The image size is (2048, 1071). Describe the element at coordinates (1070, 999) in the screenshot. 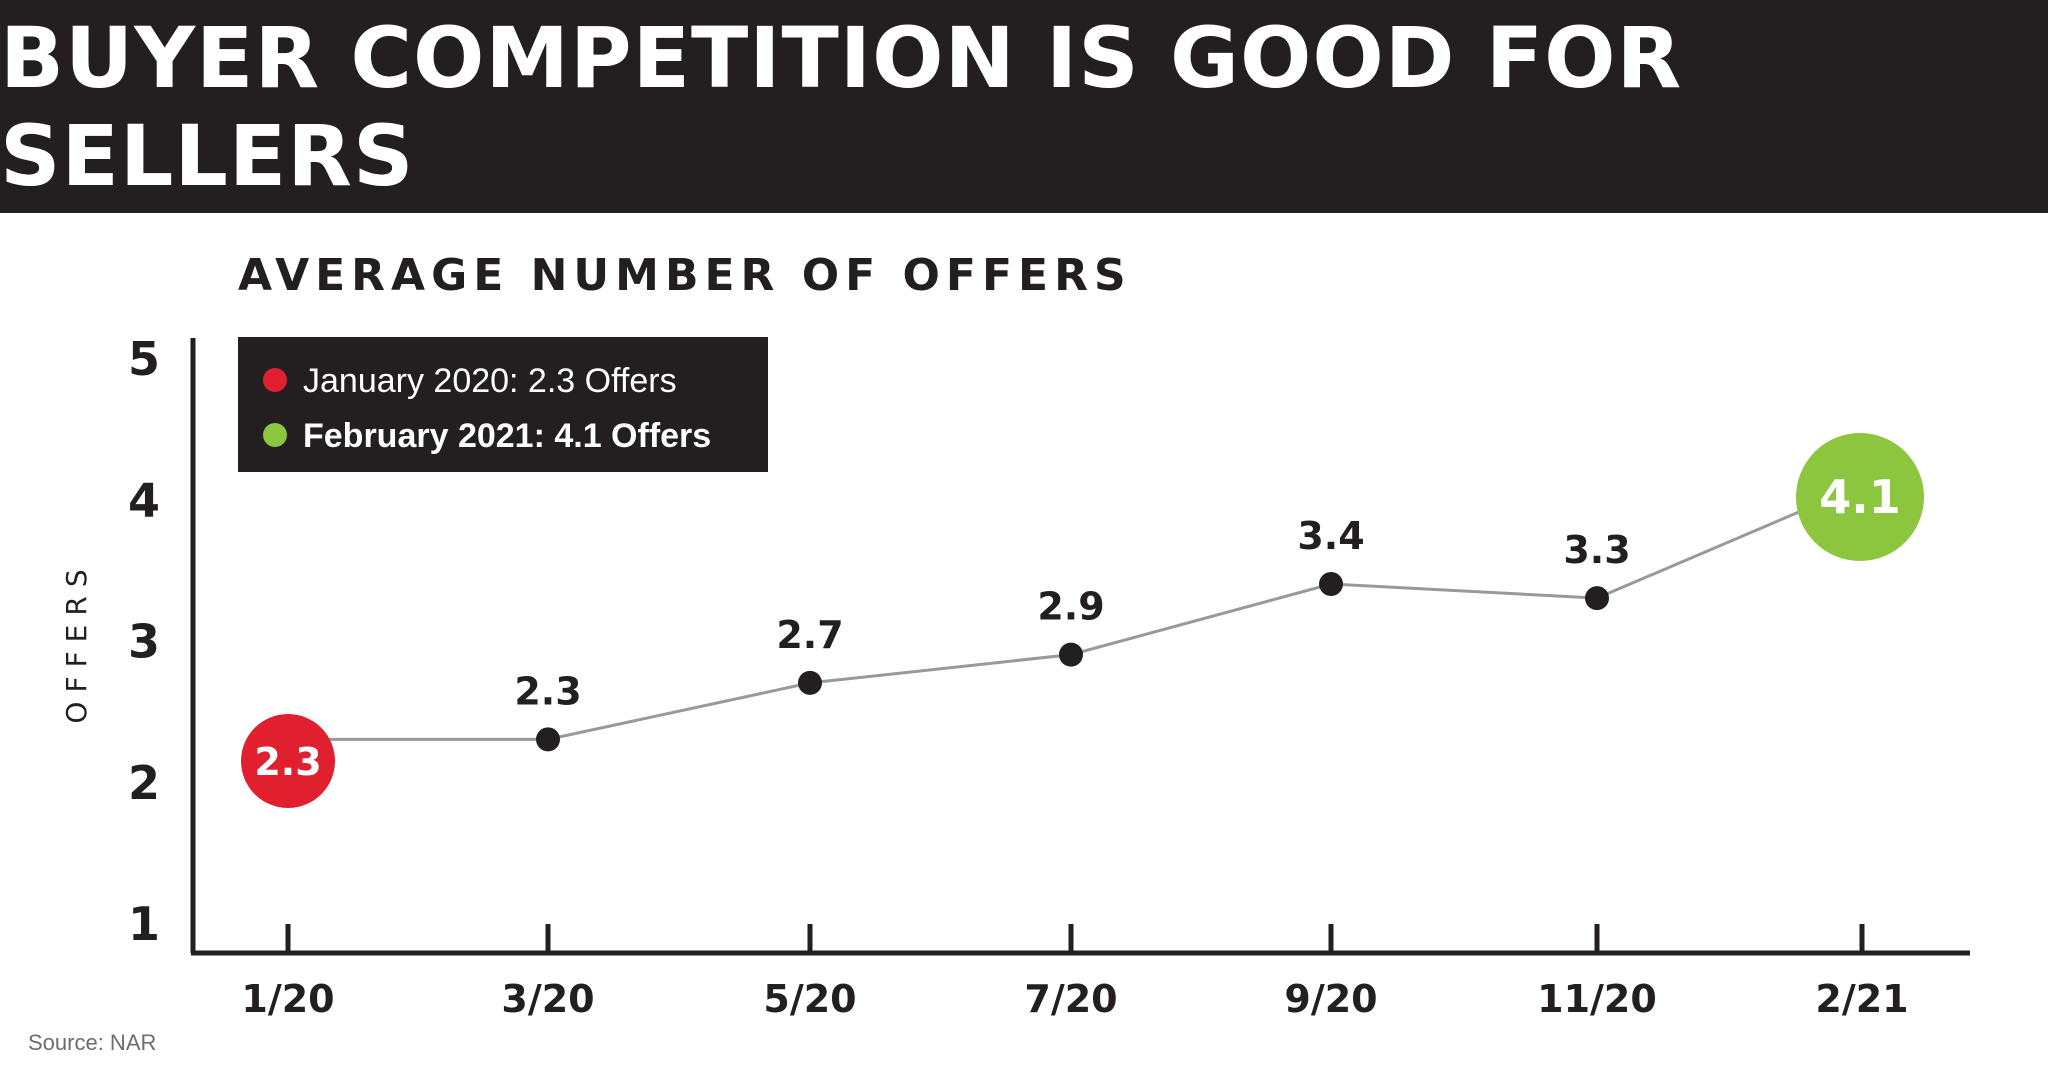

I see `x-tick-label: 7/20` at that location.